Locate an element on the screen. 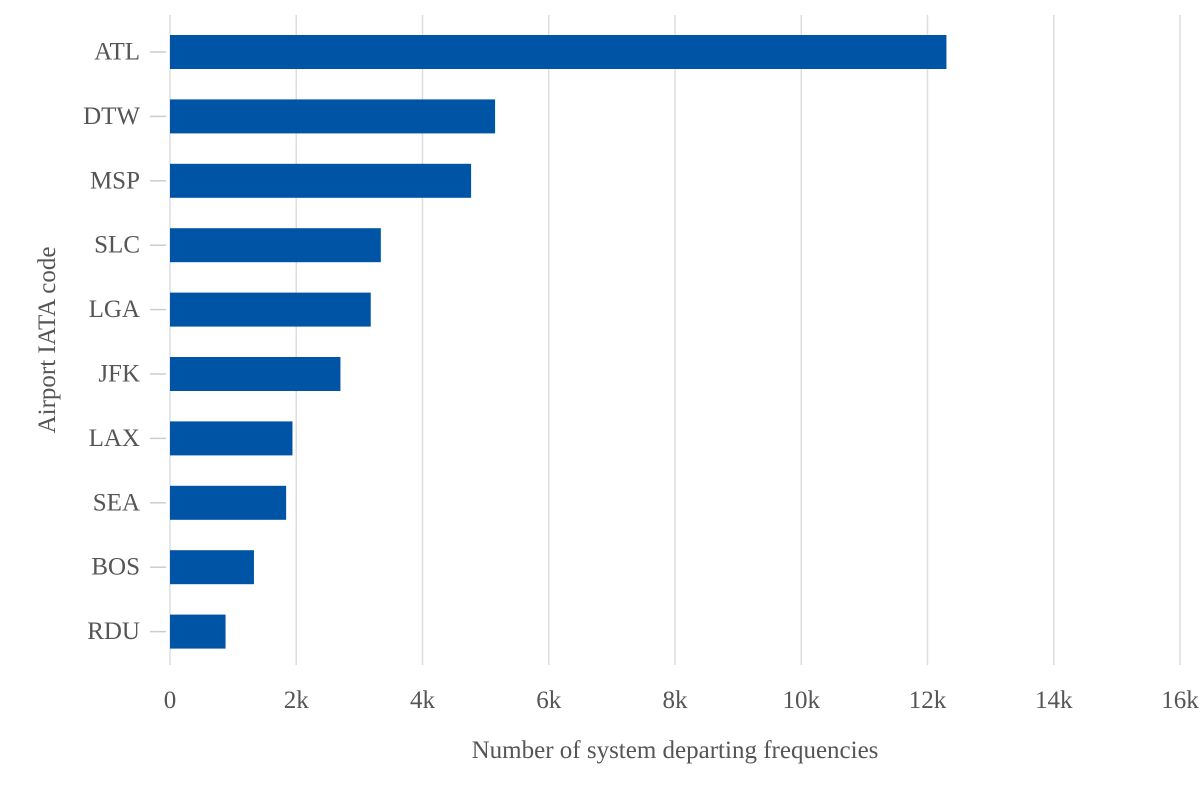 The image size is (1200, 800). y-tick-label: ATL is located at coordinates (117, 52).